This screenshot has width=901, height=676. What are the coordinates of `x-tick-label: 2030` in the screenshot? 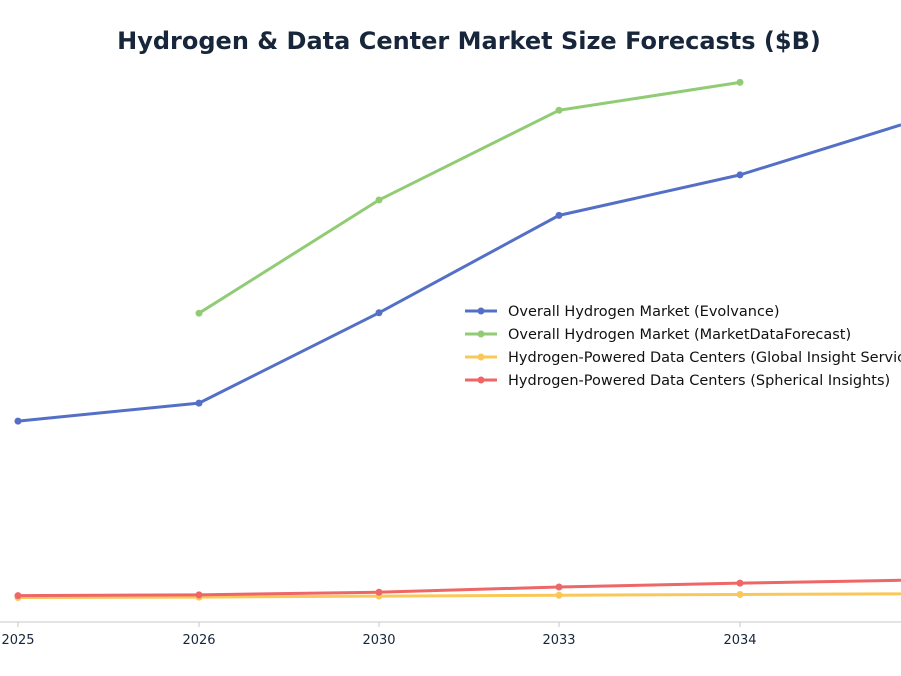 It's located at (378, 640).